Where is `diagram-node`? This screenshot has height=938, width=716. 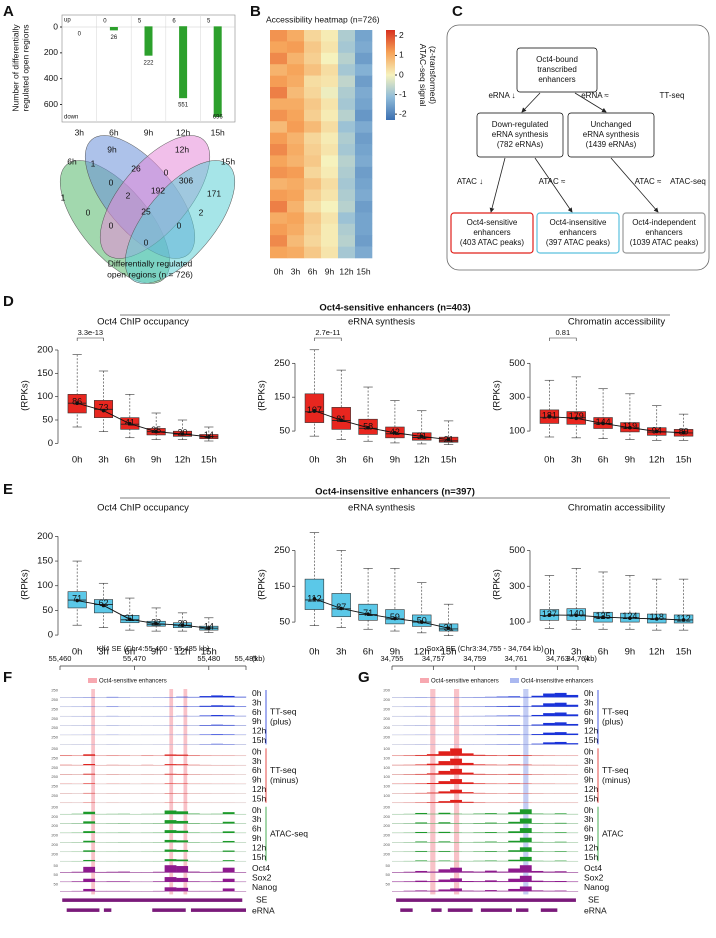 diagram-node is located at coordinates (557, 70).